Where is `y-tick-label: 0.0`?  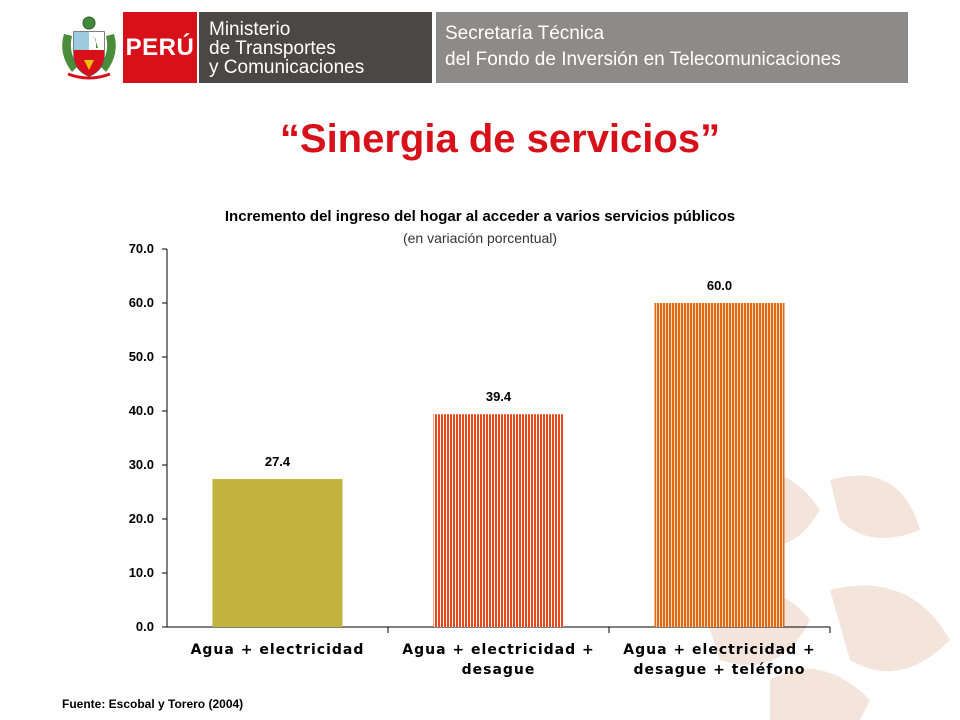
y-tick-label: 0.0 is located at coordinates (145, 626).